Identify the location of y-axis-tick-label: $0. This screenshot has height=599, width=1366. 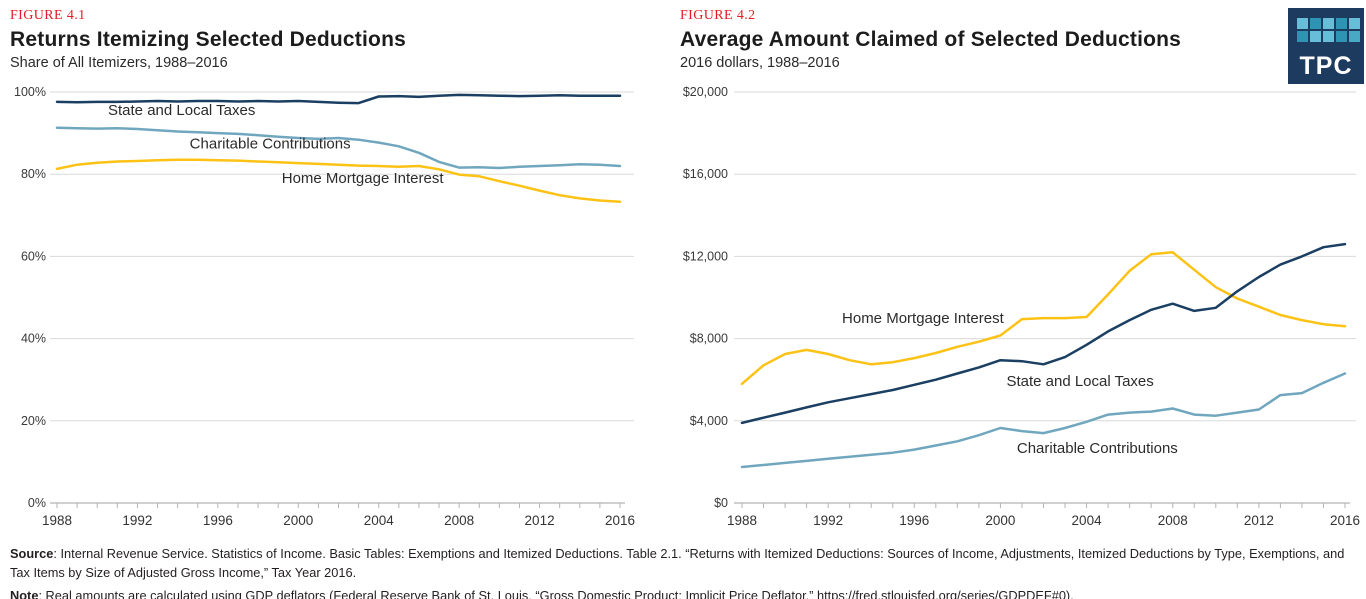
(721, 503).